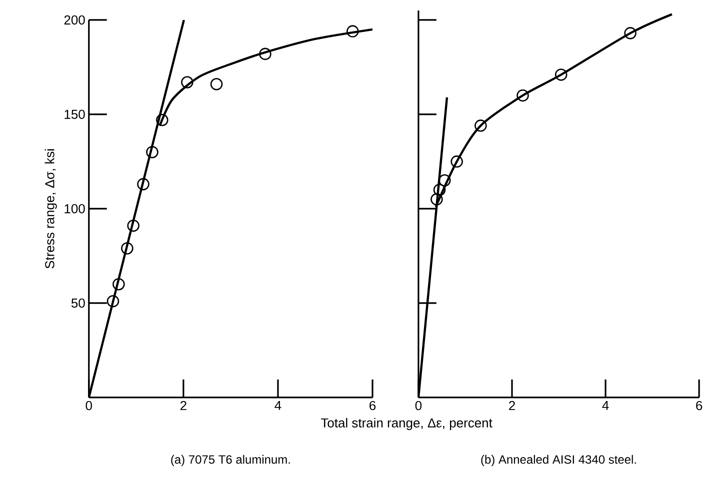 The width and height of the screenshot is (706, 482). I want to click on y-tick-label: 150, so click(74, 114).